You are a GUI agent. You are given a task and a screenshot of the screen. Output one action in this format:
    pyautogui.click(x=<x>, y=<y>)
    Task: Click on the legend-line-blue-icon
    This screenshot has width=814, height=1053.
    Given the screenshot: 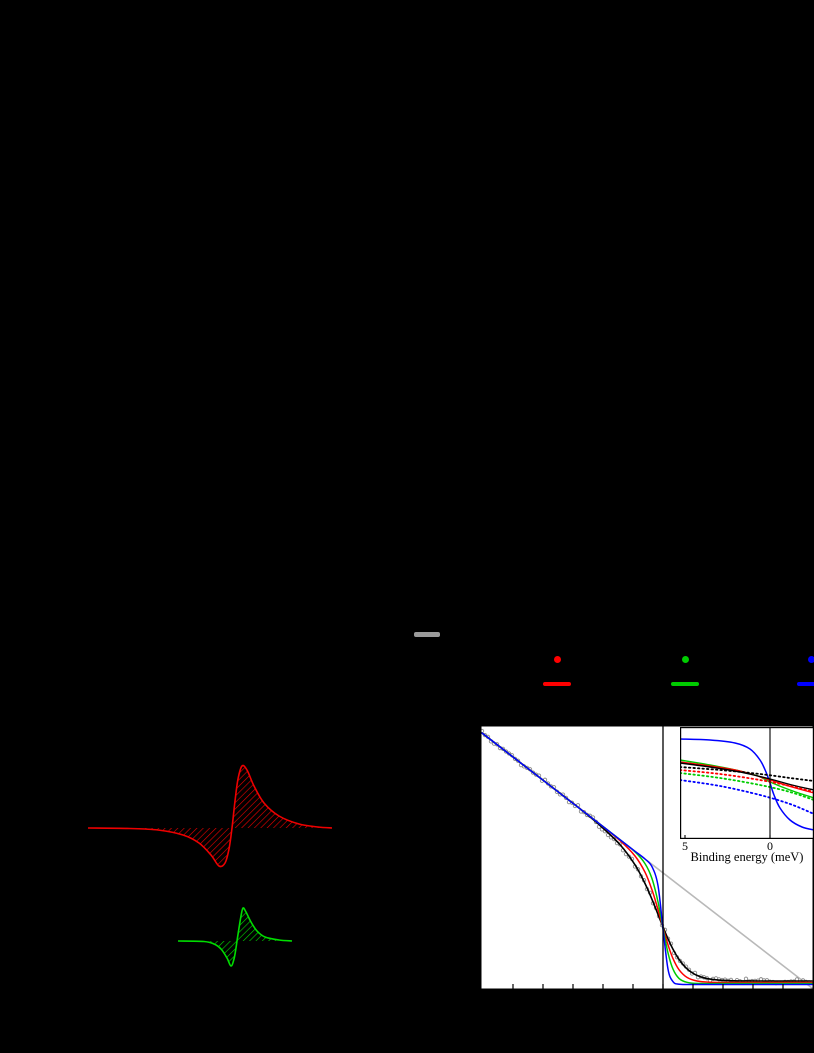 What is the action you would take?
    pyautogui.click(x=805, y=684)
    